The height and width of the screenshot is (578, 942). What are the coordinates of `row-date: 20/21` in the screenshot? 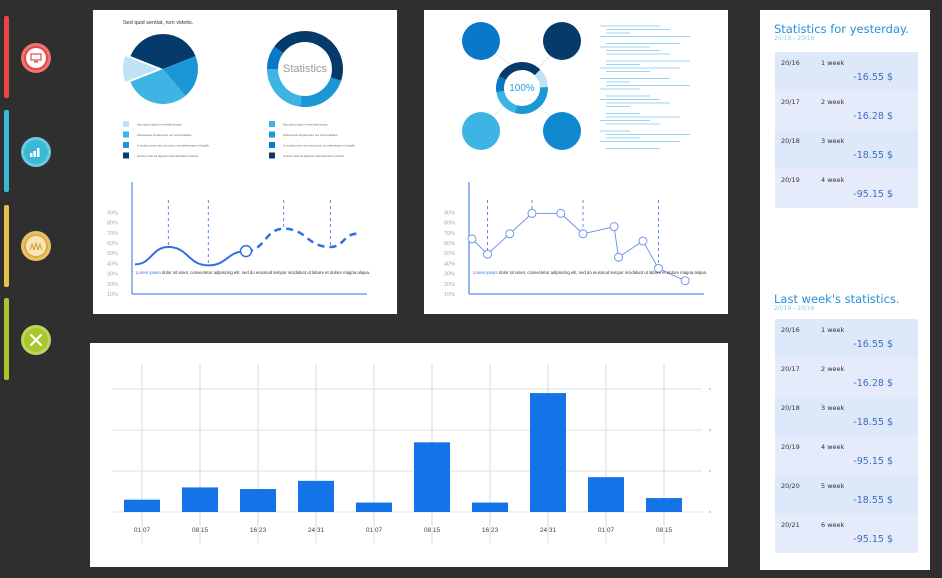 It's located at (790, 525).